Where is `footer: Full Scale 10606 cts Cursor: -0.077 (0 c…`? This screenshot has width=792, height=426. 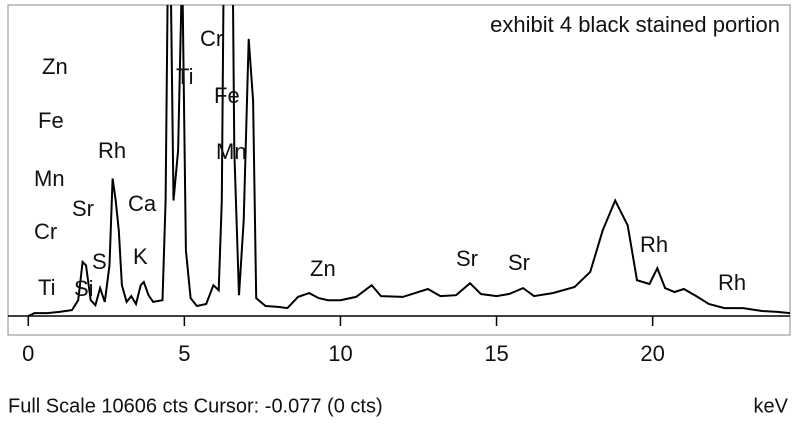
footer: Full Scale 10606 cts Cursor: -0.077 (0 c… is located at coordinates (195, 406).